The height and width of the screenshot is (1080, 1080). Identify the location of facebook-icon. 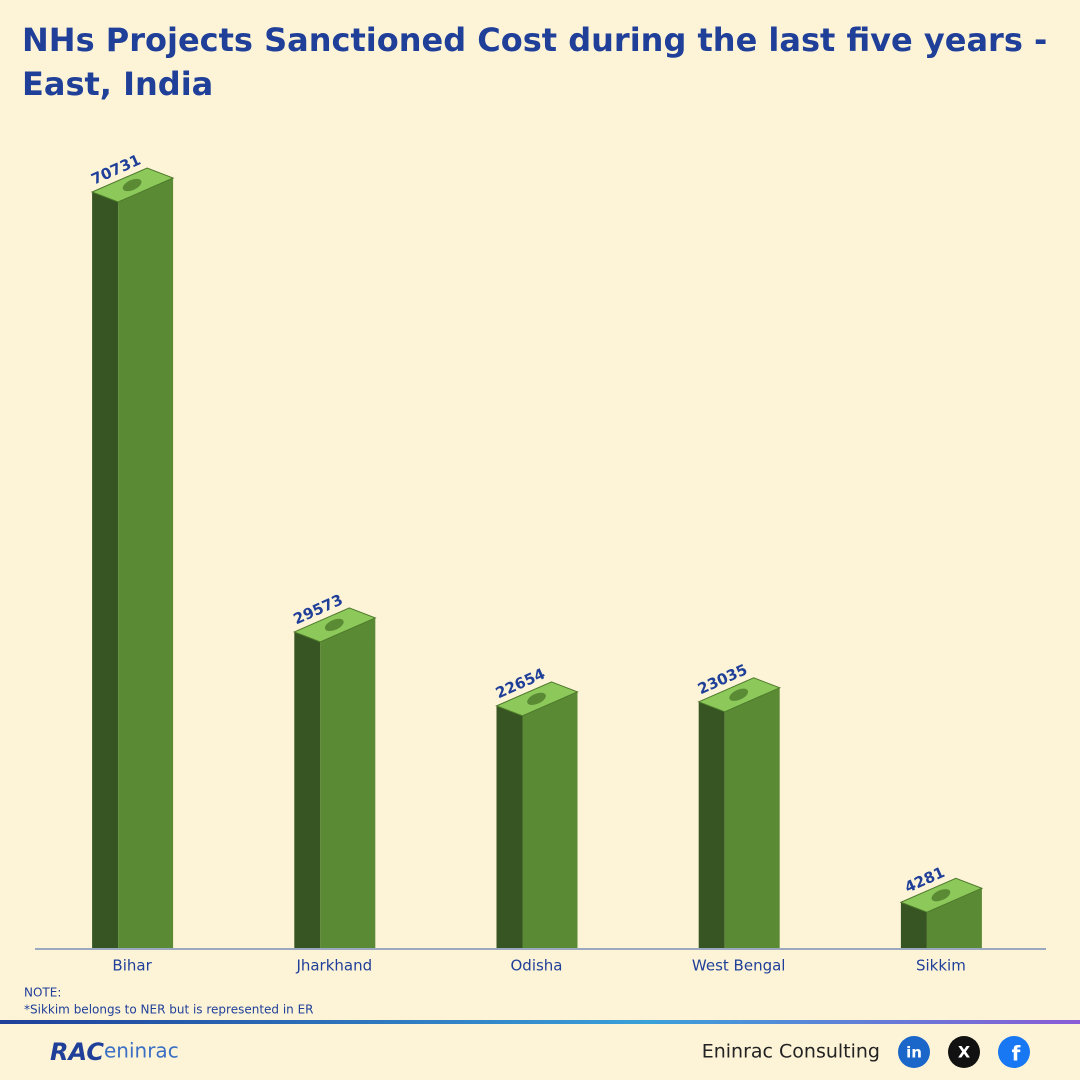
(1014, 1052).